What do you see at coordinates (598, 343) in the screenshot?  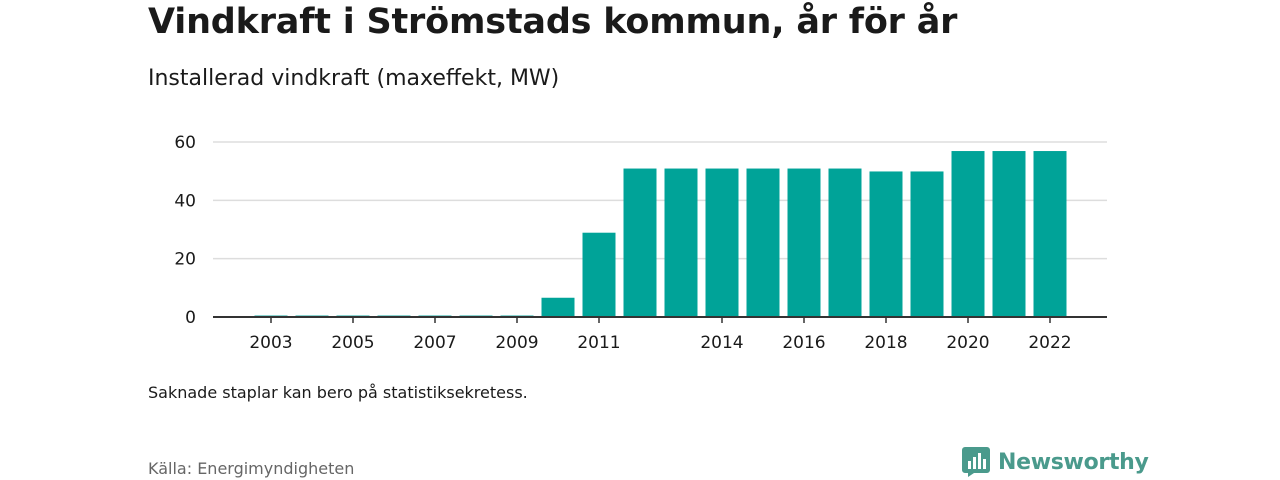 I see `x-tick-label: 2011` at bounding box center [598, 343].